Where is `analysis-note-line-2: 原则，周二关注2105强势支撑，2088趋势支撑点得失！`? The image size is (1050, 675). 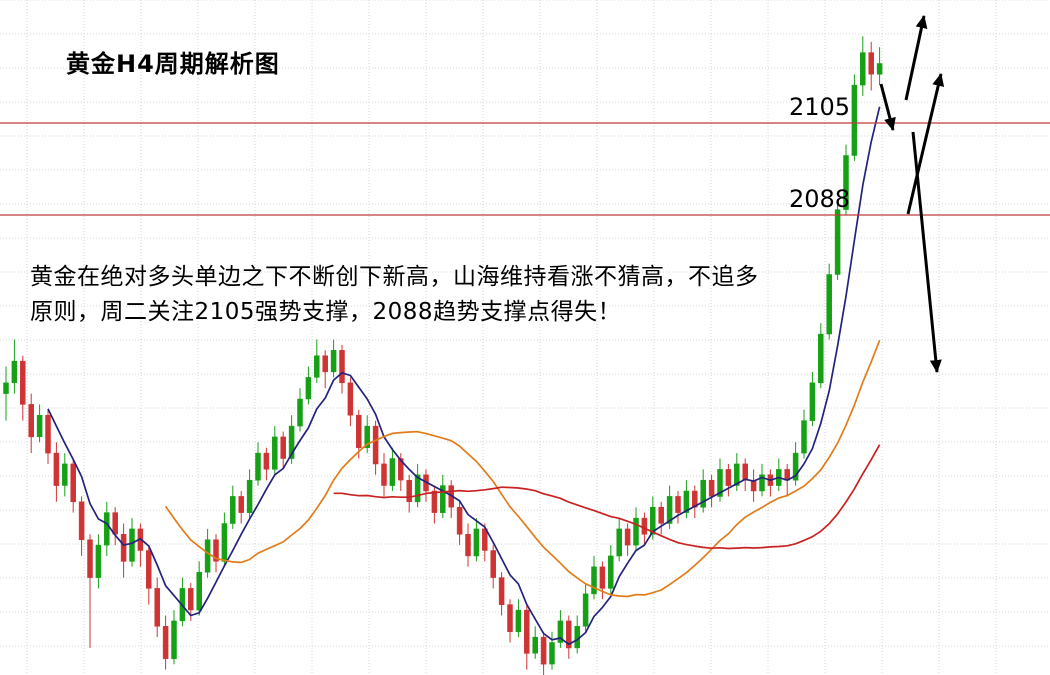
analysis-note-line-2: 原则，周二关注2105强势支撑，2088趋势支撑点得失！ is located at coordinates (326, 312).